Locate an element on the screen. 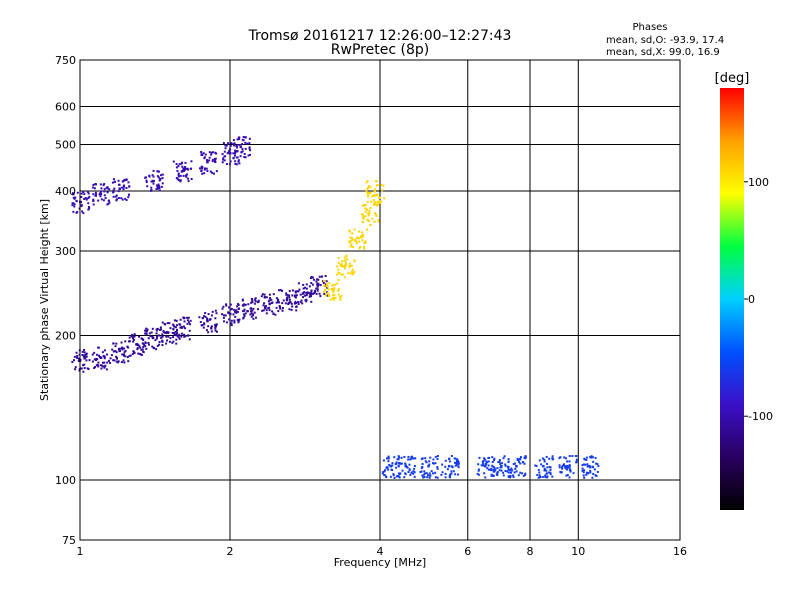 The image size is (800, 600). colorbar is located at coordinates (732, 299).